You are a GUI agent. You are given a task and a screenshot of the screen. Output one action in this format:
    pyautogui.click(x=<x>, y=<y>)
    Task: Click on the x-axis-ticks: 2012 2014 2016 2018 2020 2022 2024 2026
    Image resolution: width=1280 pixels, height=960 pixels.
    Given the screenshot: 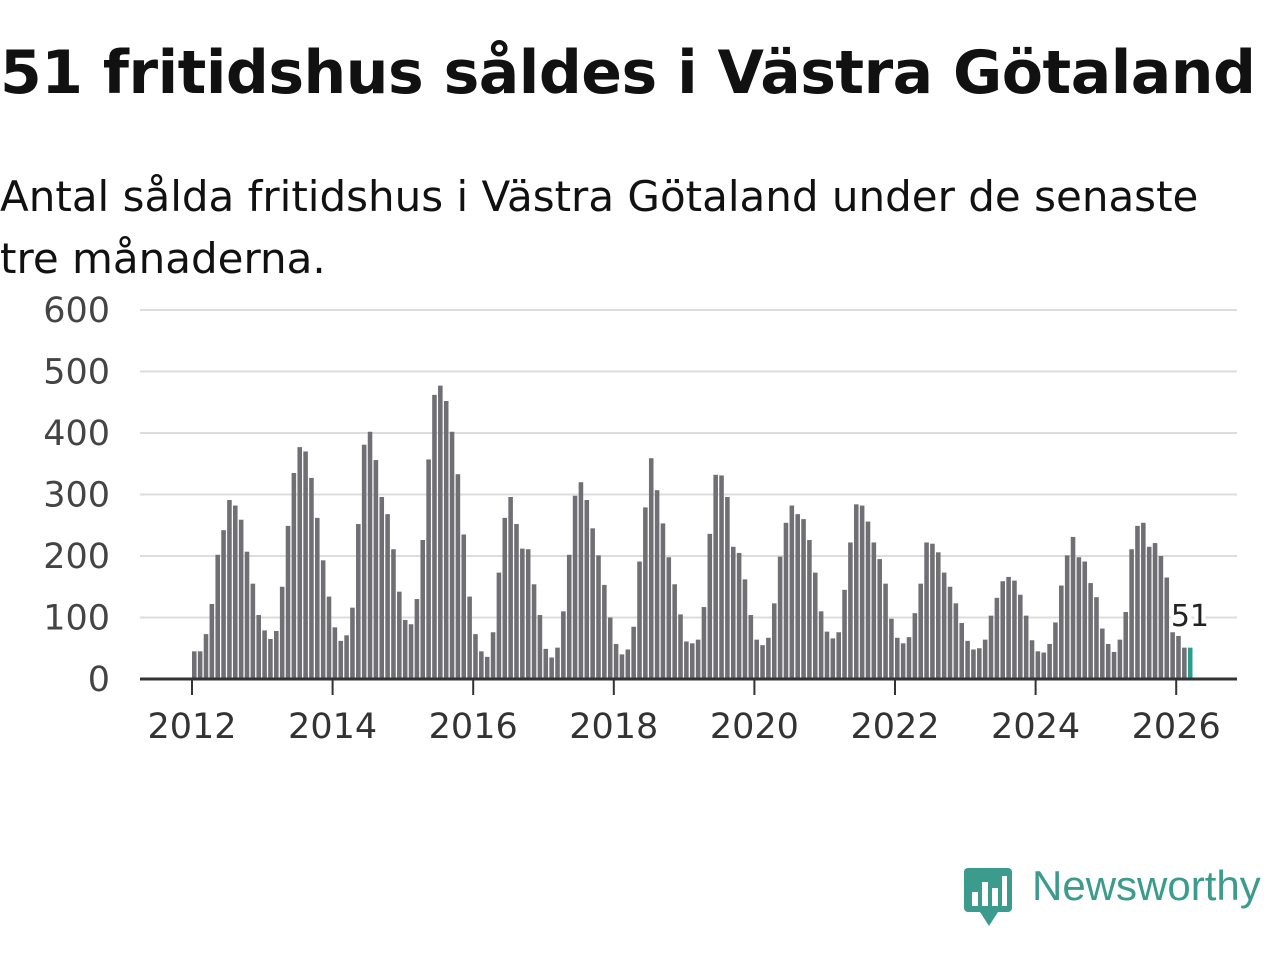 What is the action you would take?
    pyautogui.click(x=684, y=713)
    